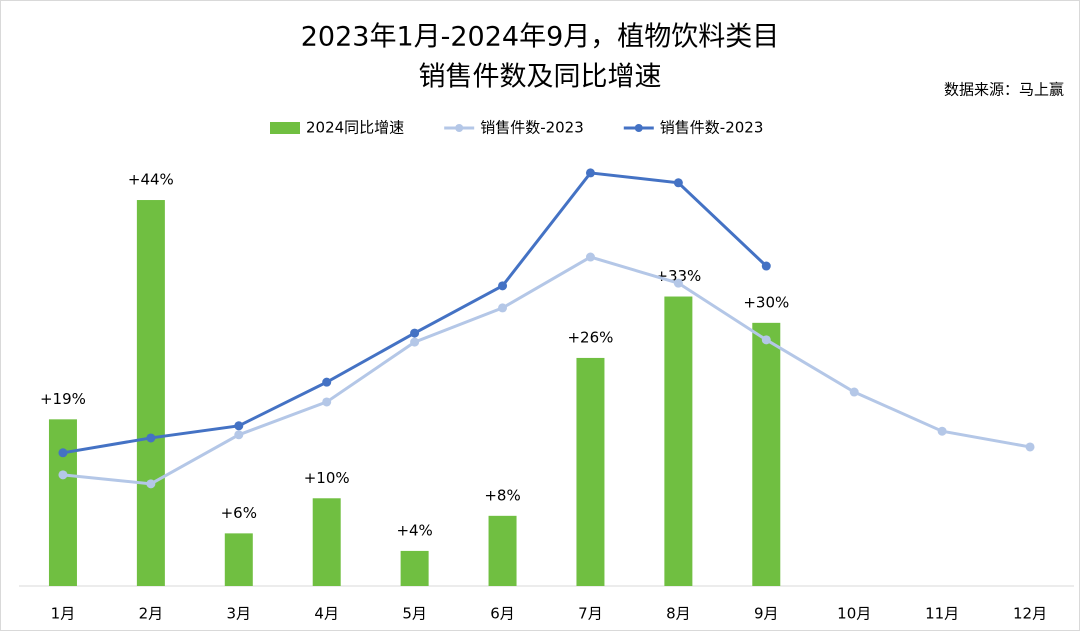  What do you see at coordinates (502, 614) in the screenshot?
I see `x-tick-label: 6月` at bounding box center [502, 614].